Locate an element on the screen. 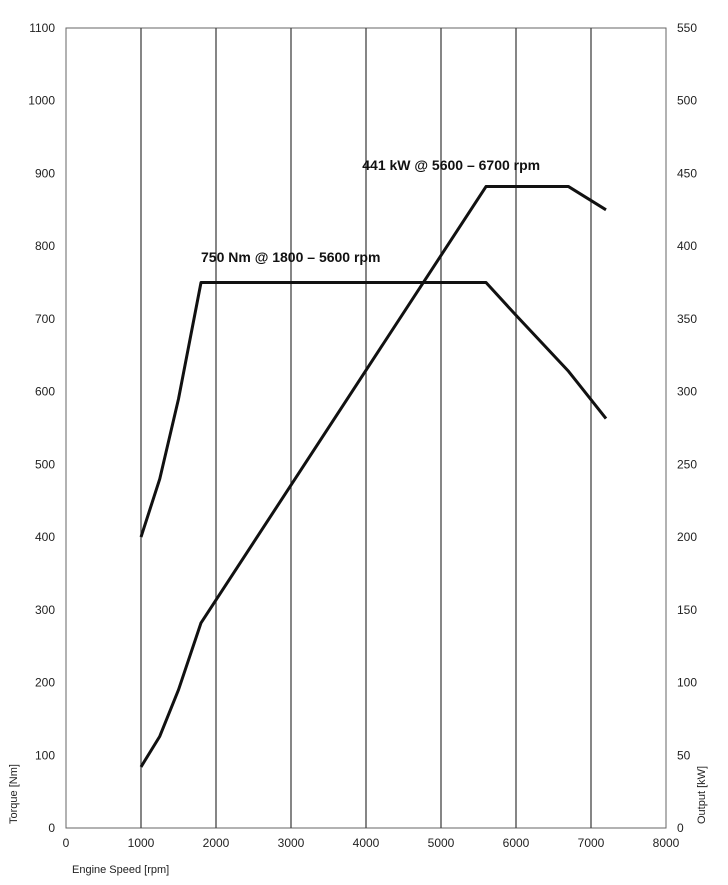 This screenshot has height=885, width=728. x-tick-labels: 0 1000 2000 3000 4000 5000 6000 7000 8000 is located at coordinates (371, 843).